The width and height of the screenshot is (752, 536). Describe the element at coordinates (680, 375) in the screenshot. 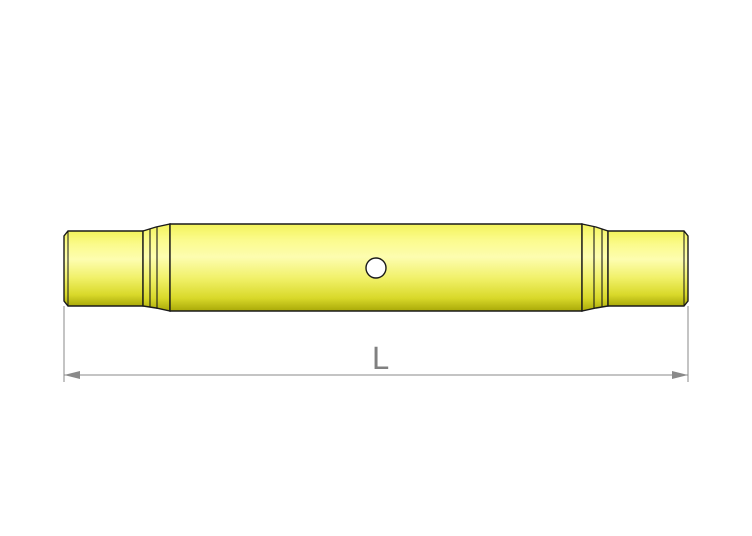

I see `dimension-arrow-right` at that location.